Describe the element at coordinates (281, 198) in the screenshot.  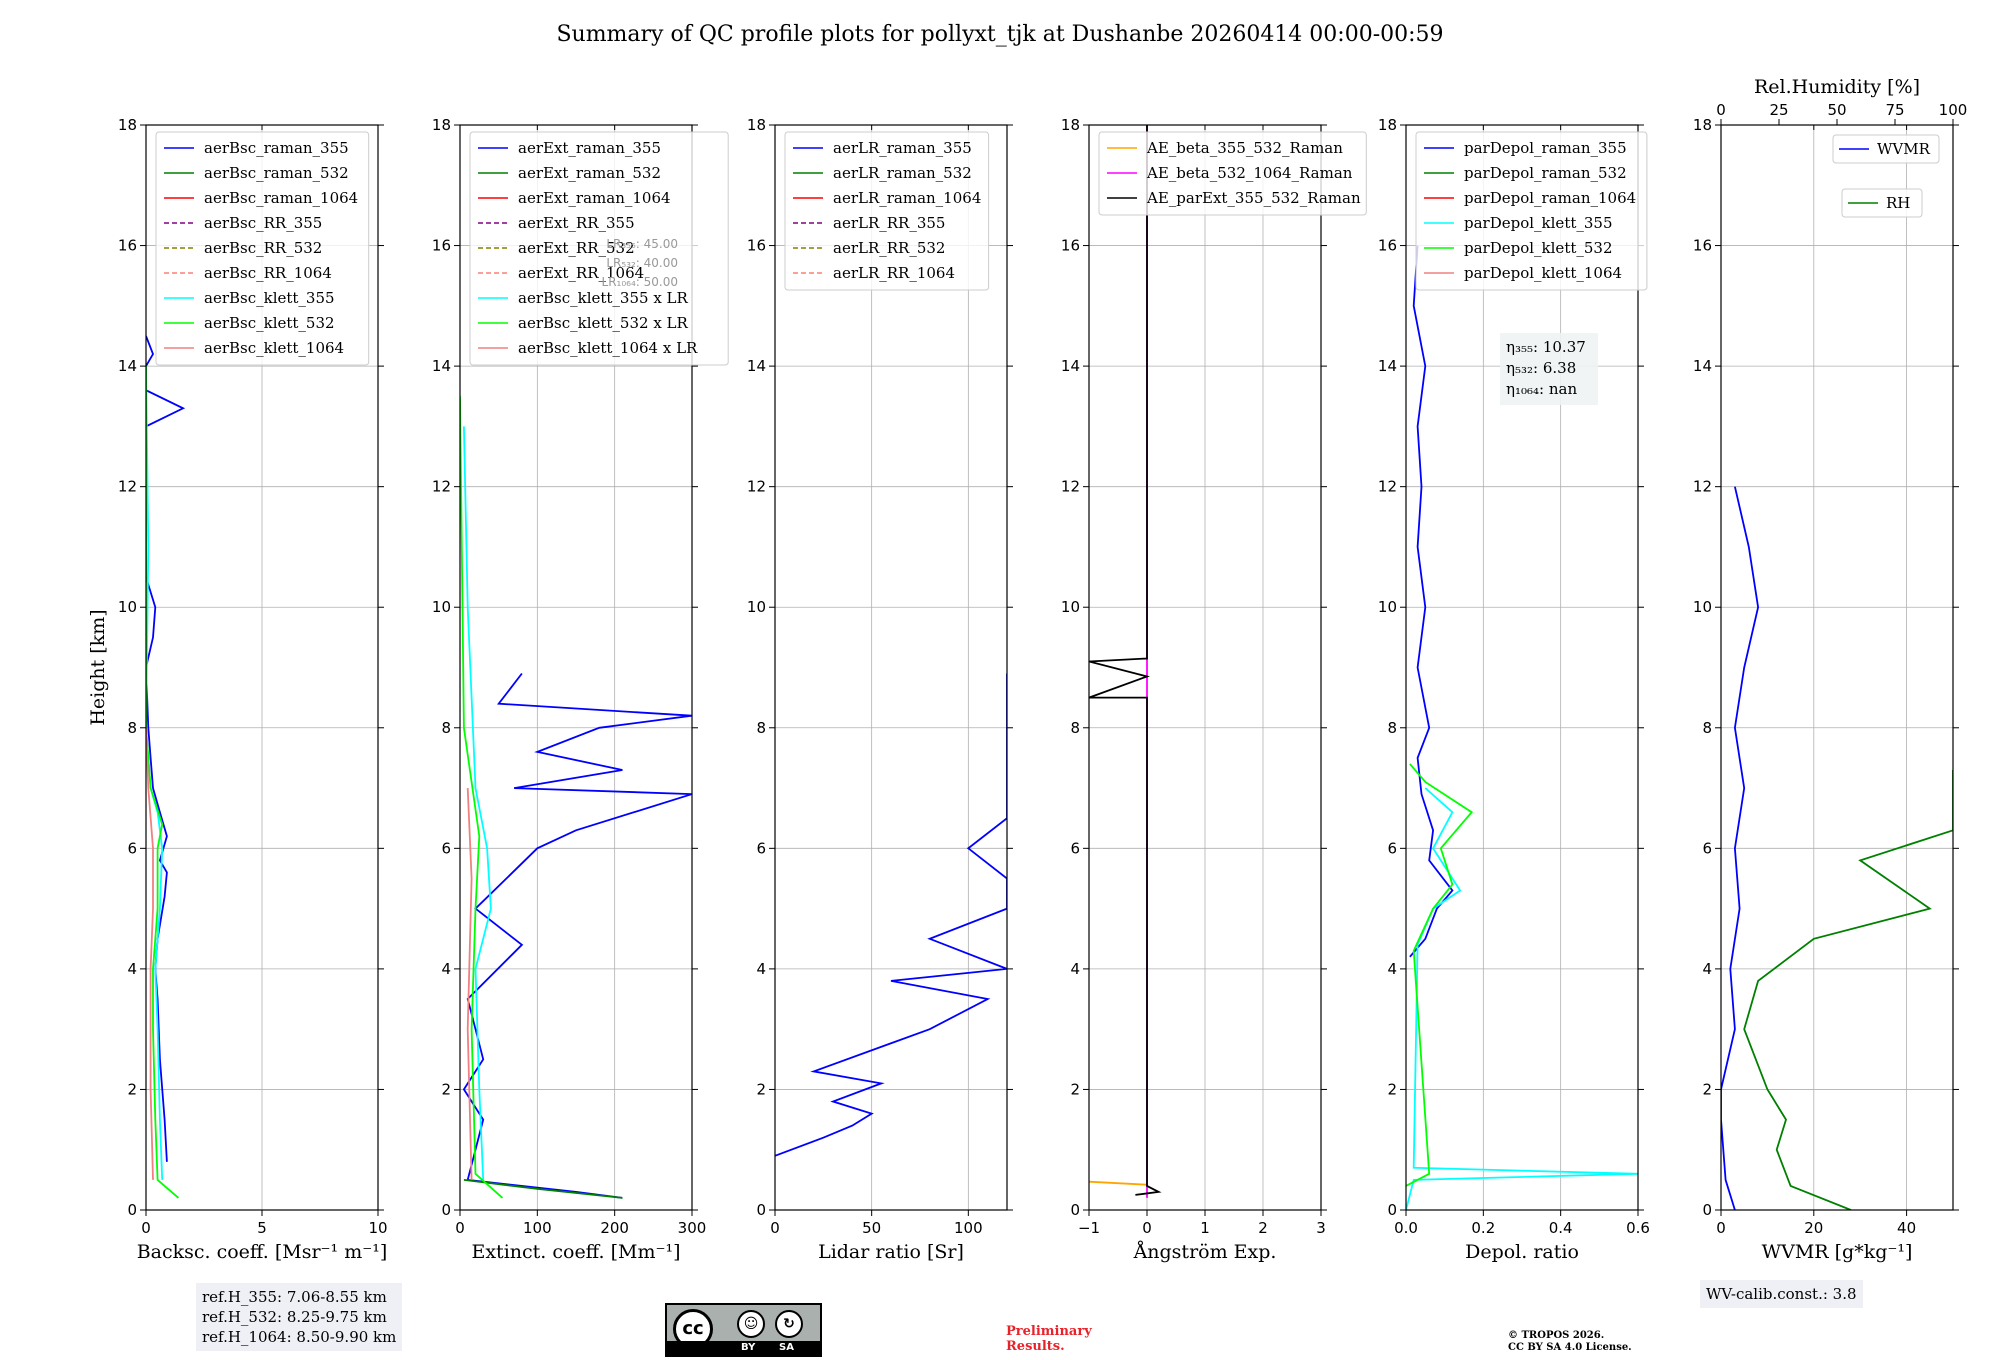
I see `legend-label: aerBsc_raman_1064` at that location.